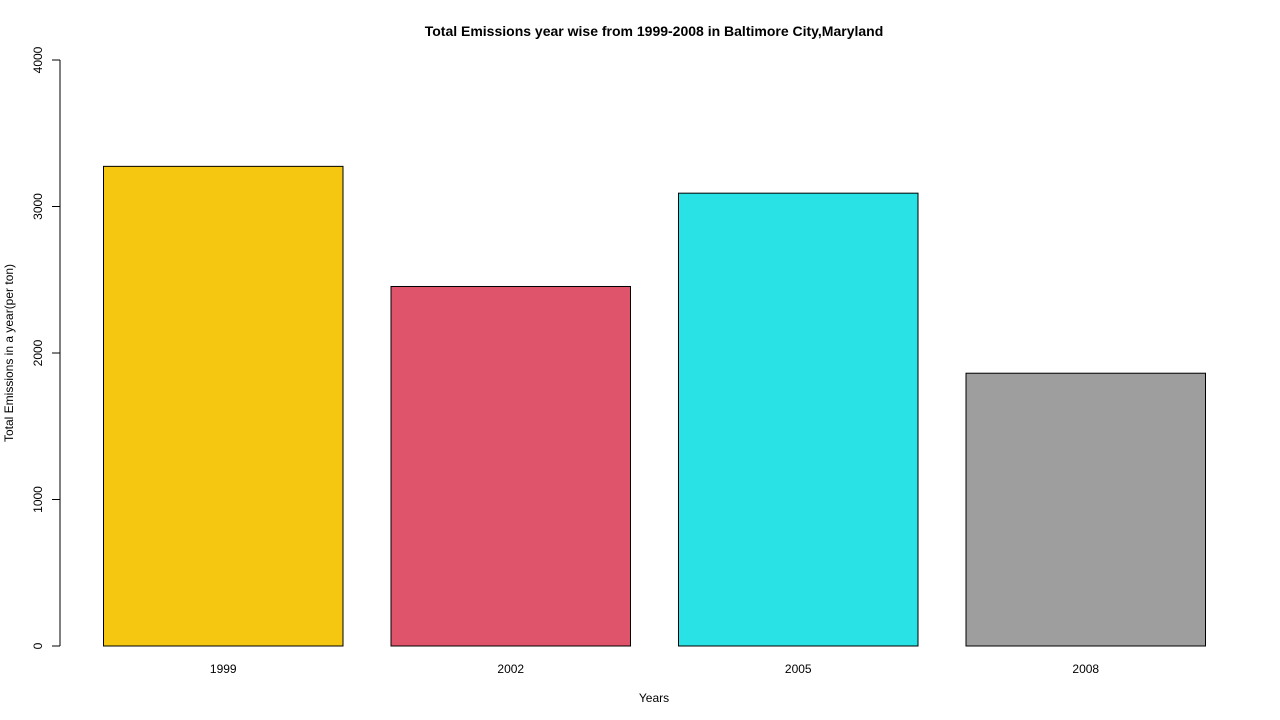  What do you see at coordinates (38, 352) in the screenshot?
I see `y-tick-label: 2000` at bounding box center [38, 352].